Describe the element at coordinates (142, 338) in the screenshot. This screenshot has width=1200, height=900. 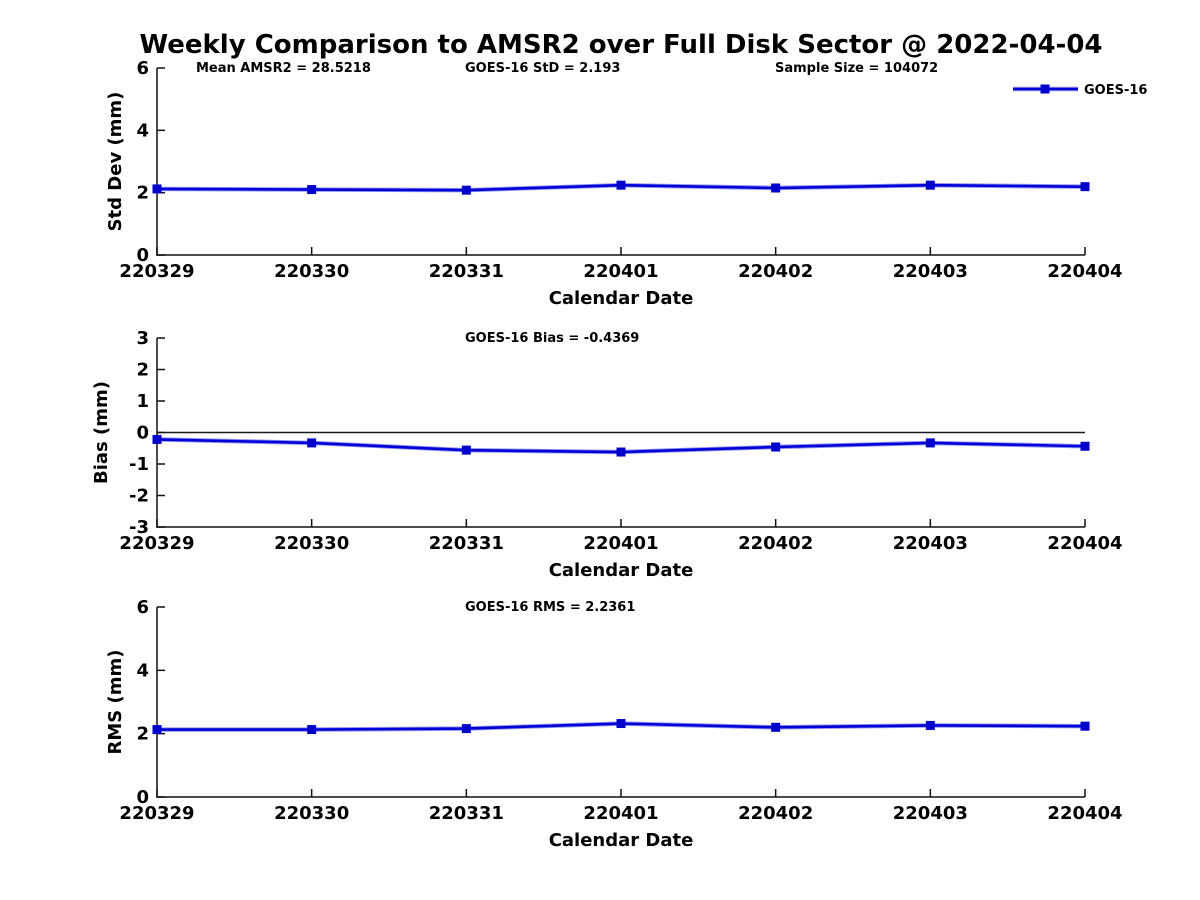
I see `y-tick-label: 3` at that location.